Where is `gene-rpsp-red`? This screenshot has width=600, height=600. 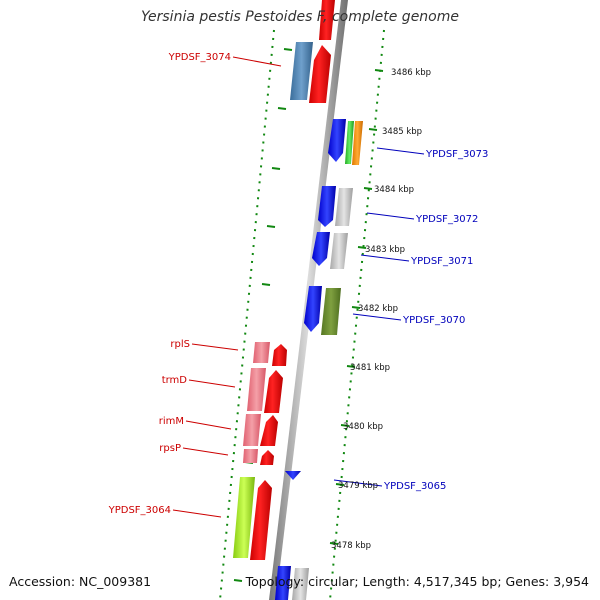
gene-rpsp-red is located at coordinates (267, 457).